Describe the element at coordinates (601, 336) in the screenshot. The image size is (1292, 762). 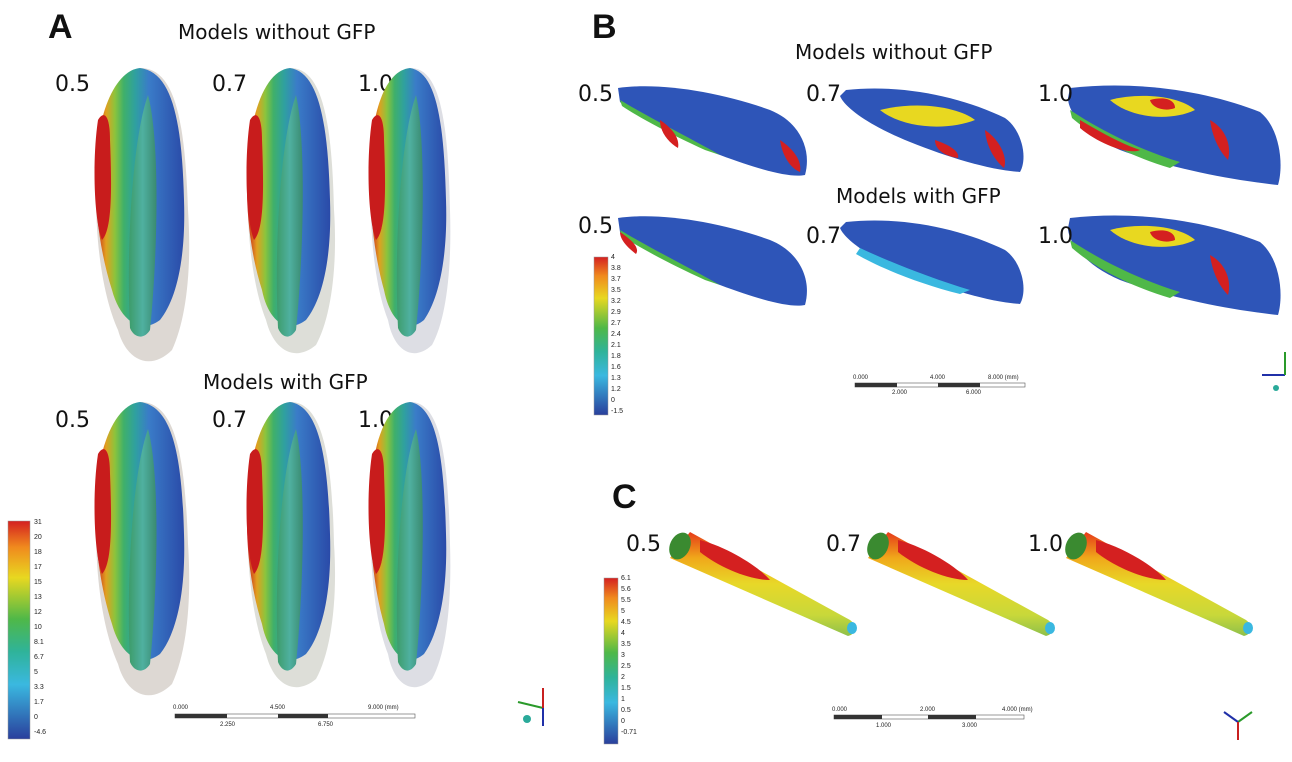
I see `panel-b-legend-bar` at that location.